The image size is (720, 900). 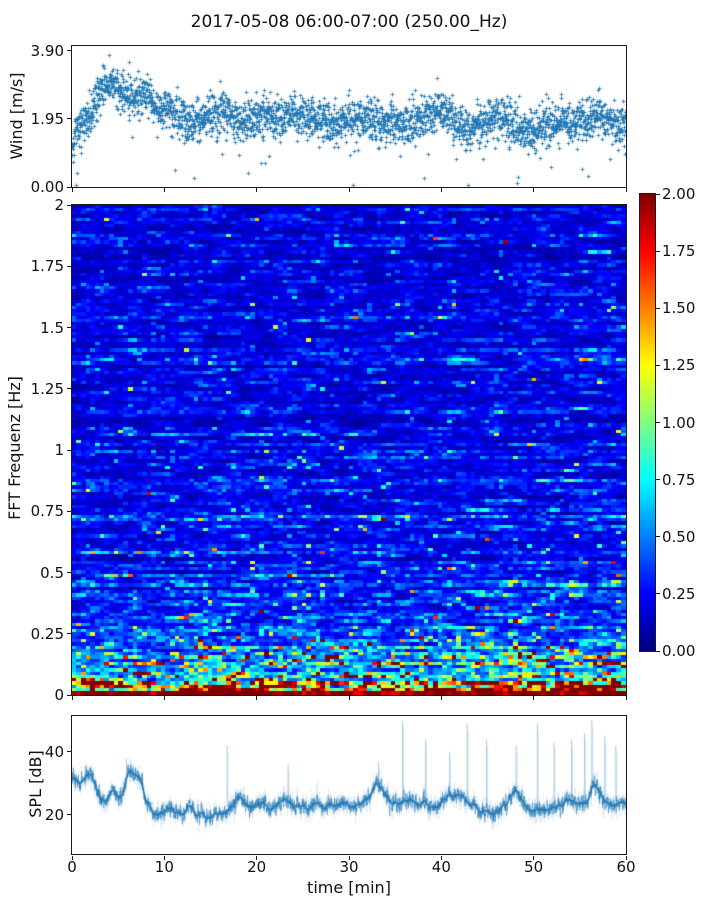 I want to click on y-tick-label: 1, so click(x=59, y=450).